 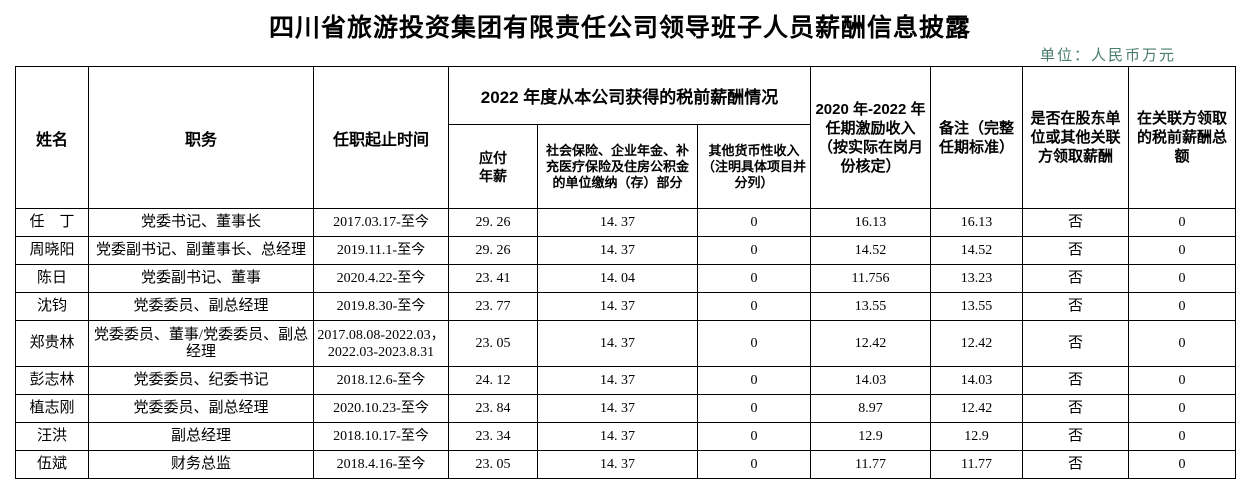 What do you see at coordinates (381, 278) in the screenshot?
I see `cell-term: 2020.4.22-至今` at bounding box center [381, 278].